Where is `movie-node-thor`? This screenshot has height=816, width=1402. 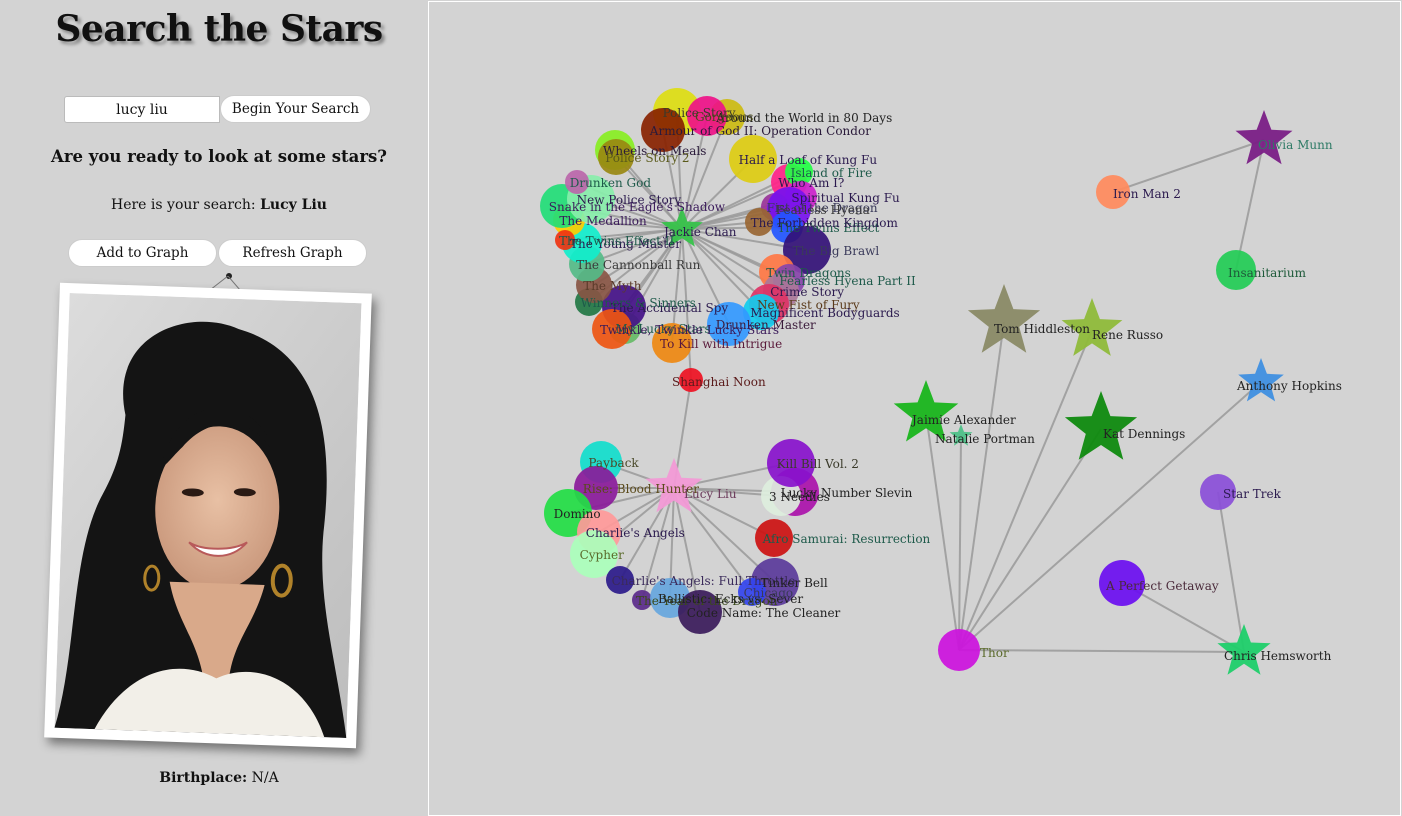 movie-node-thor is located at coordinates (959, 650).